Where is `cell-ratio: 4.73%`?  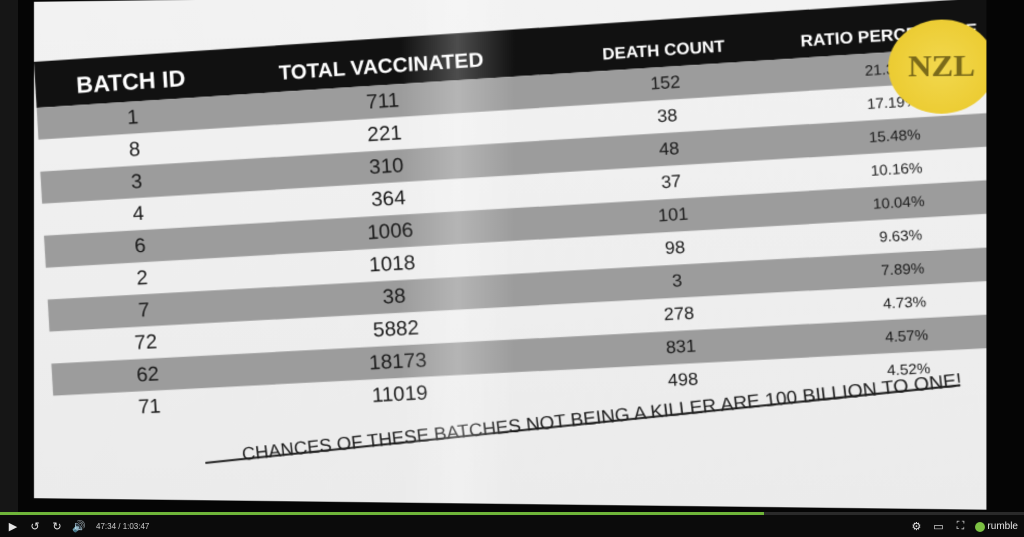 cell-ratio: 4.73% is located at coordinates (904, 302).